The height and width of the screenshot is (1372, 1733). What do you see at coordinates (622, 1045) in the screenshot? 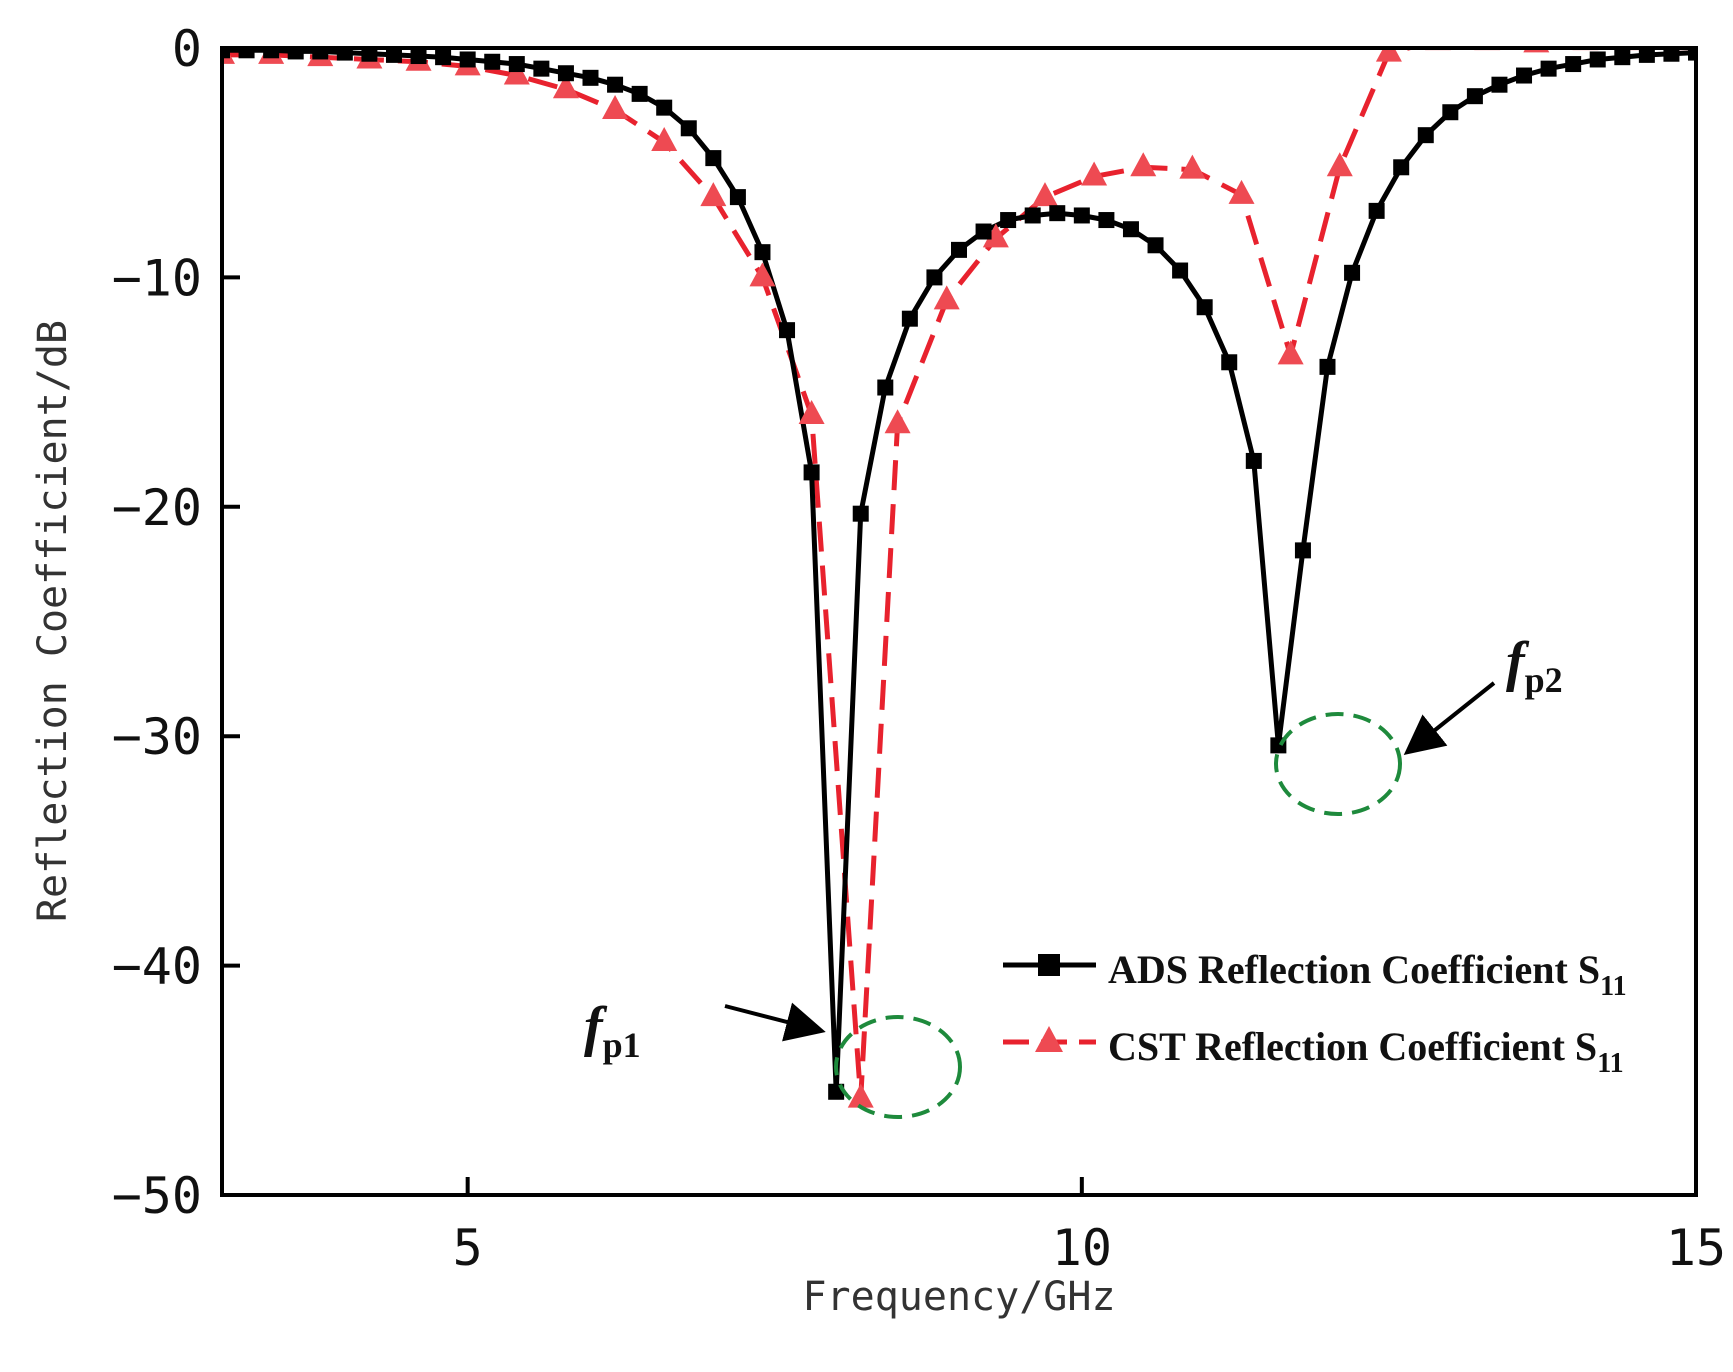
I see `fp1-sub: p1` at bounding box center [622, 1045].